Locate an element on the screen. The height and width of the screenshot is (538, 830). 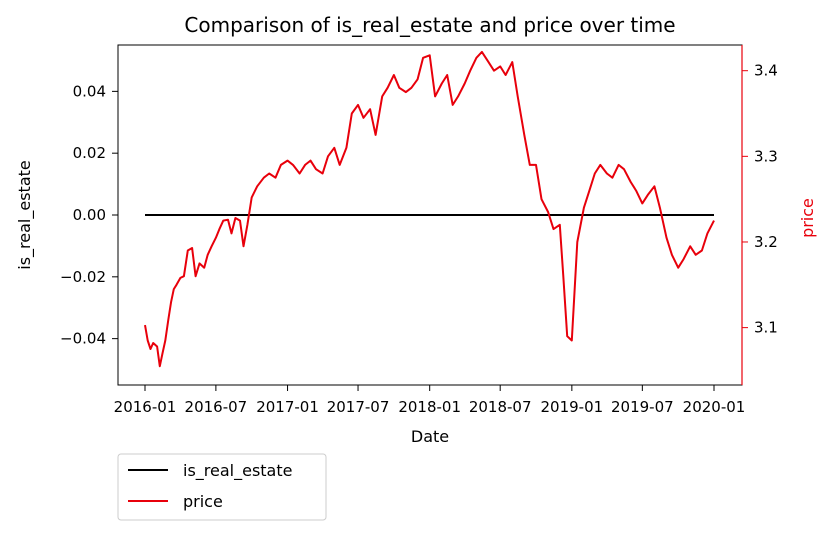
left-y-axis-ticks: −0.04 −0.02 0.00 0.02 0.04 is located at coordinates (89, 215).